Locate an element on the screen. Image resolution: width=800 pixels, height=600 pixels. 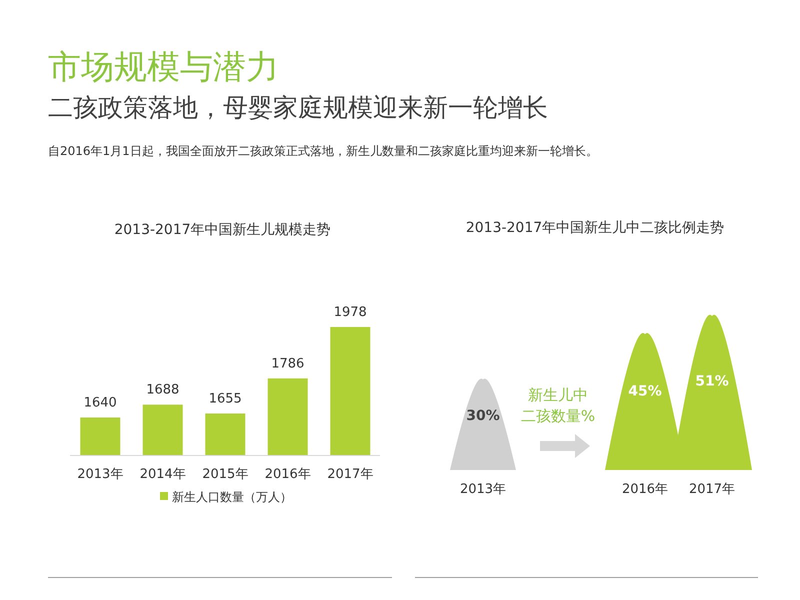
x-tick-label: 2015年 is located at coordinates (225, 474).